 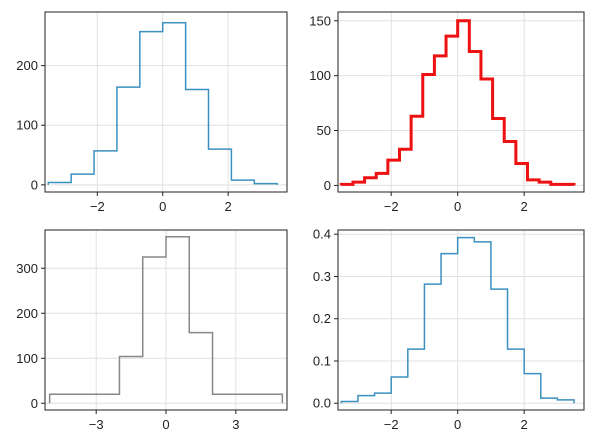 What do you see at coordinates (320, 20) in the screenshot?
I see `y-tick-label: 150` at bounding box center [320, 20].